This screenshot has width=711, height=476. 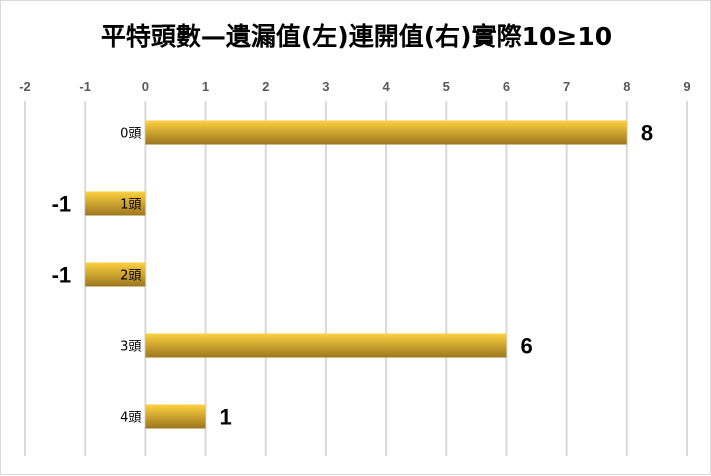 I want to click on x-tick-label: 7, so click(x=566, y=86).